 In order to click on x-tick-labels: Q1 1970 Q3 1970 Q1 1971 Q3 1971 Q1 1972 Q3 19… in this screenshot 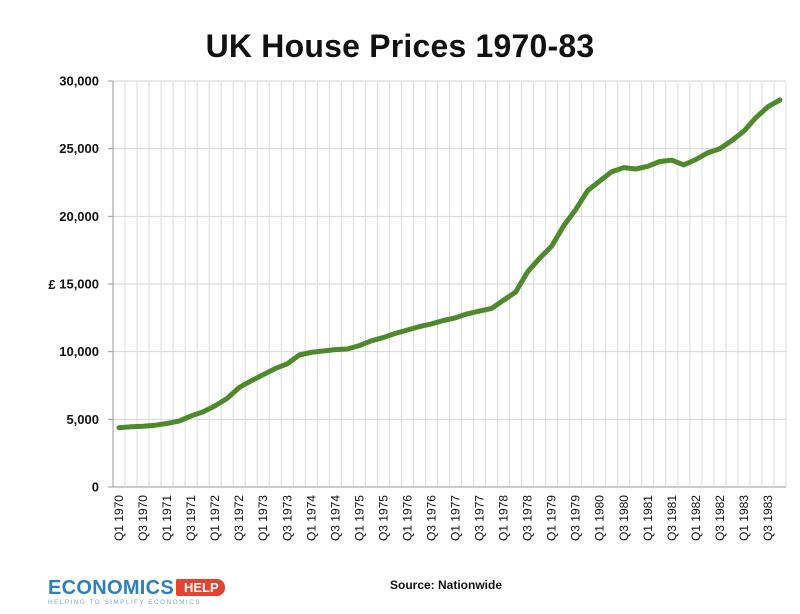, I will do `click(443, 518)`.